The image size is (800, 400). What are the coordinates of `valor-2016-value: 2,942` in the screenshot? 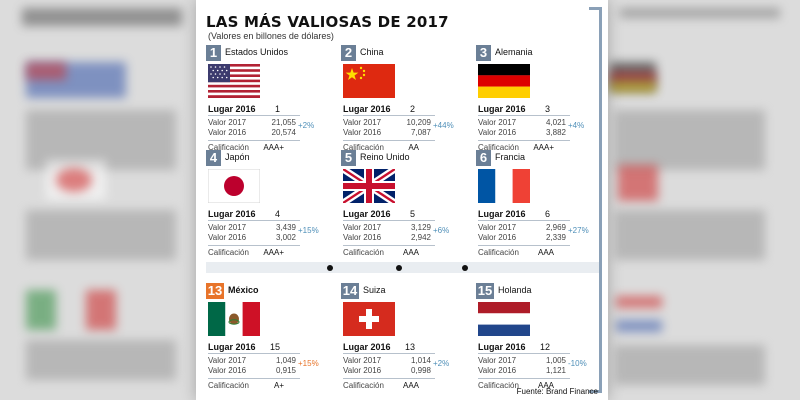 It's located at (420, 237).